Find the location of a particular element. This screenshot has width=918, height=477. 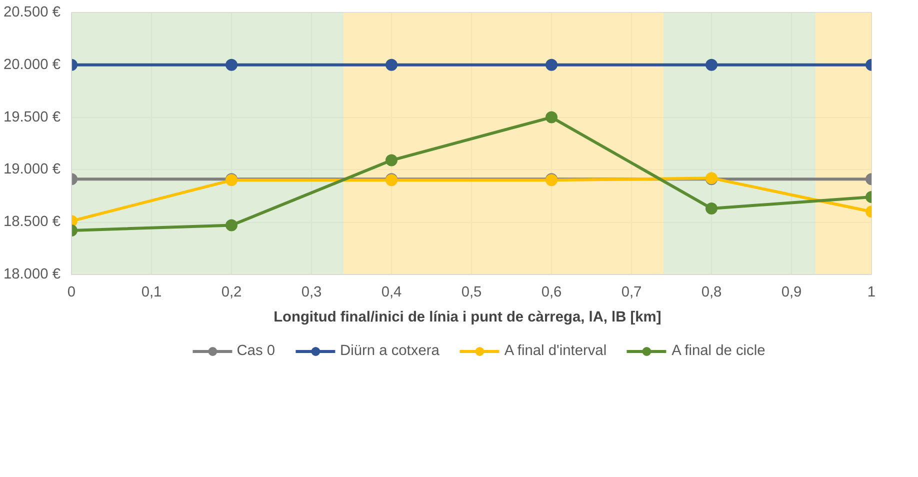

legend-label: Diürn a cotxera is located at coordinates (390, 350).